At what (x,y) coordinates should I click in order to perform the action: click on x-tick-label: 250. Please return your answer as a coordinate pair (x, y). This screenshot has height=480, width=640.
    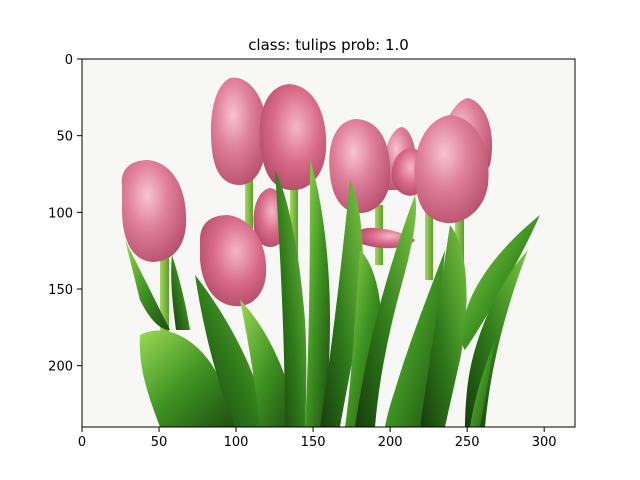
    Looking at the image, I should click on (467, 442).